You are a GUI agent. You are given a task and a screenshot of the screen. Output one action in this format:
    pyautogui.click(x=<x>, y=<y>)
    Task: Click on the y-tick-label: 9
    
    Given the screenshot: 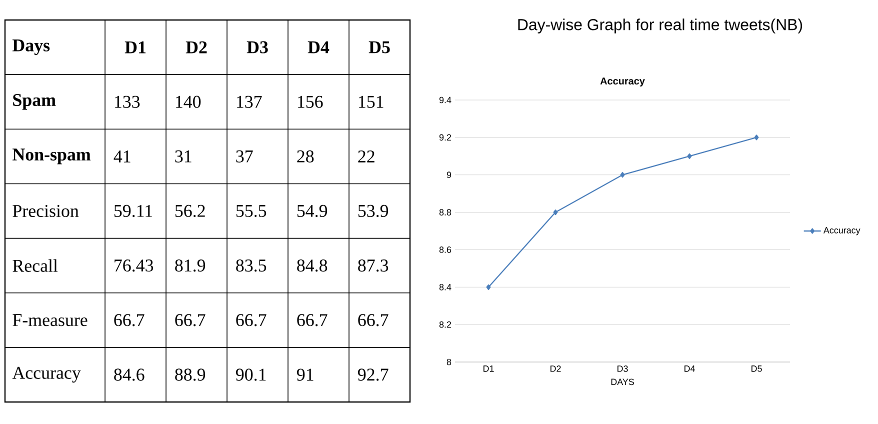 What is the action you would take?
    pyautogui.click(x=449, y=175)
    